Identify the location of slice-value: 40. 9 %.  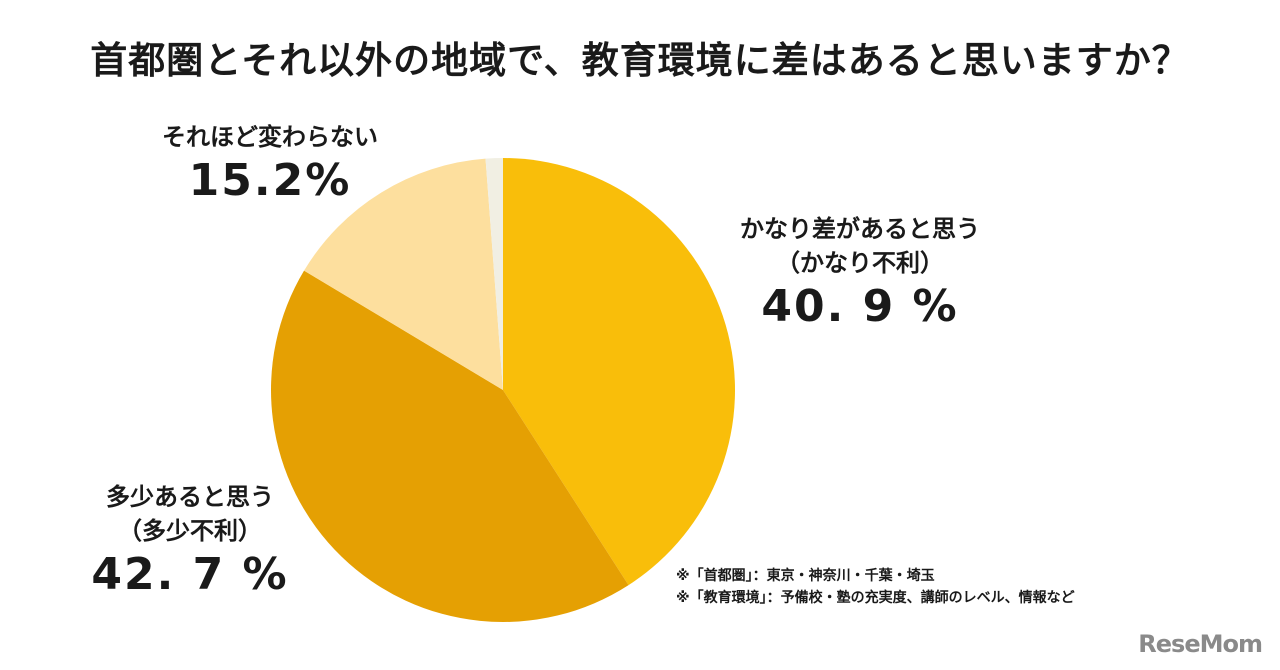
(860, 306).